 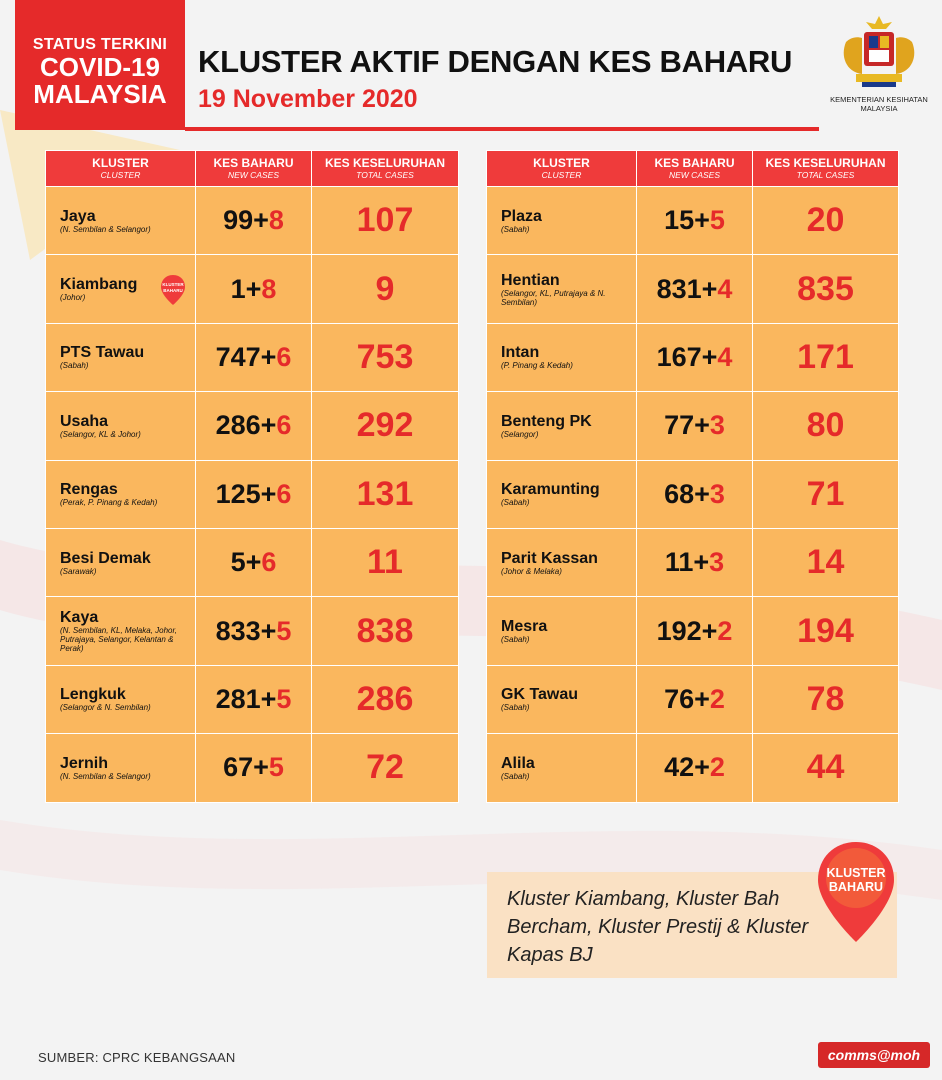 What do you see at coordinates (825, 768) in the screenshot?
I see `total-cases-cell: 44` at bounding box center [825, 768].